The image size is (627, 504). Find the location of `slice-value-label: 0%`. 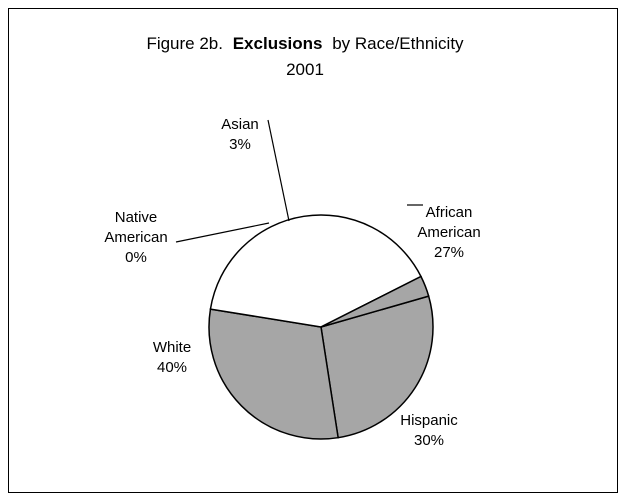

slice-value-label: 0% is located at coordinates (136, 257).